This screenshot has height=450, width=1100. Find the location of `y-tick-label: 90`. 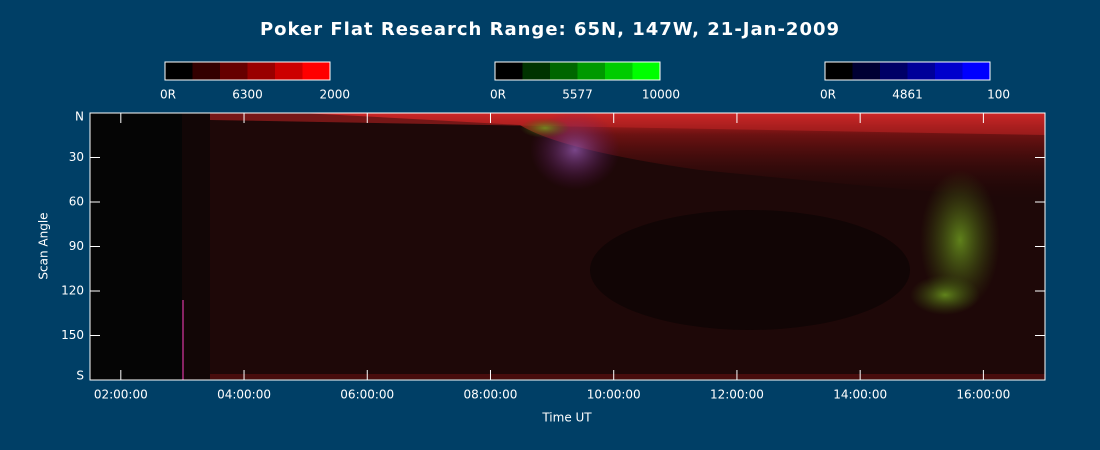

y-tick-label: 90 is located at coordinates (76, 246).